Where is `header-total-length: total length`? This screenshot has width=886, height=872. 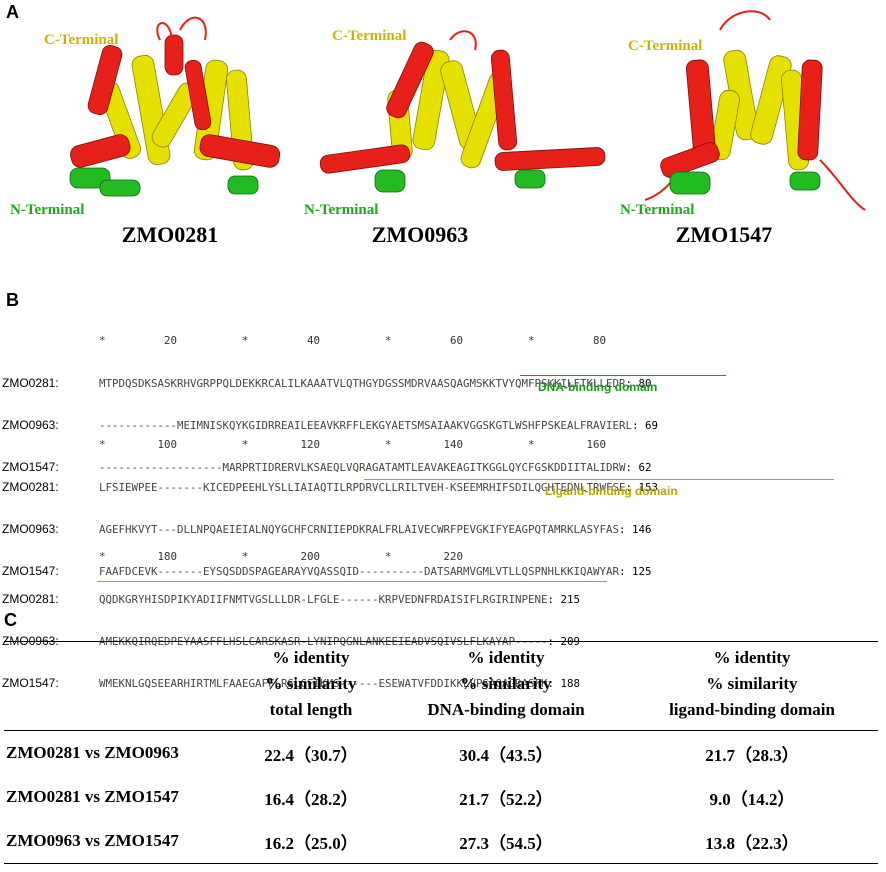
header-total-length: total length is located at coordinates (311, 709).